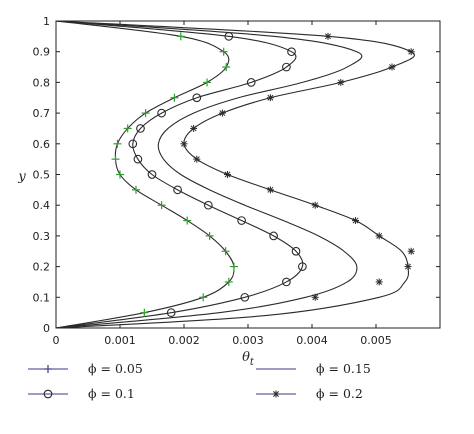 This screenshot has width=474, height=434. What do you see at coordinates (46, 21) in the screenshot?
I see `y-tick-label: 1` at bounding box center [46, 21].